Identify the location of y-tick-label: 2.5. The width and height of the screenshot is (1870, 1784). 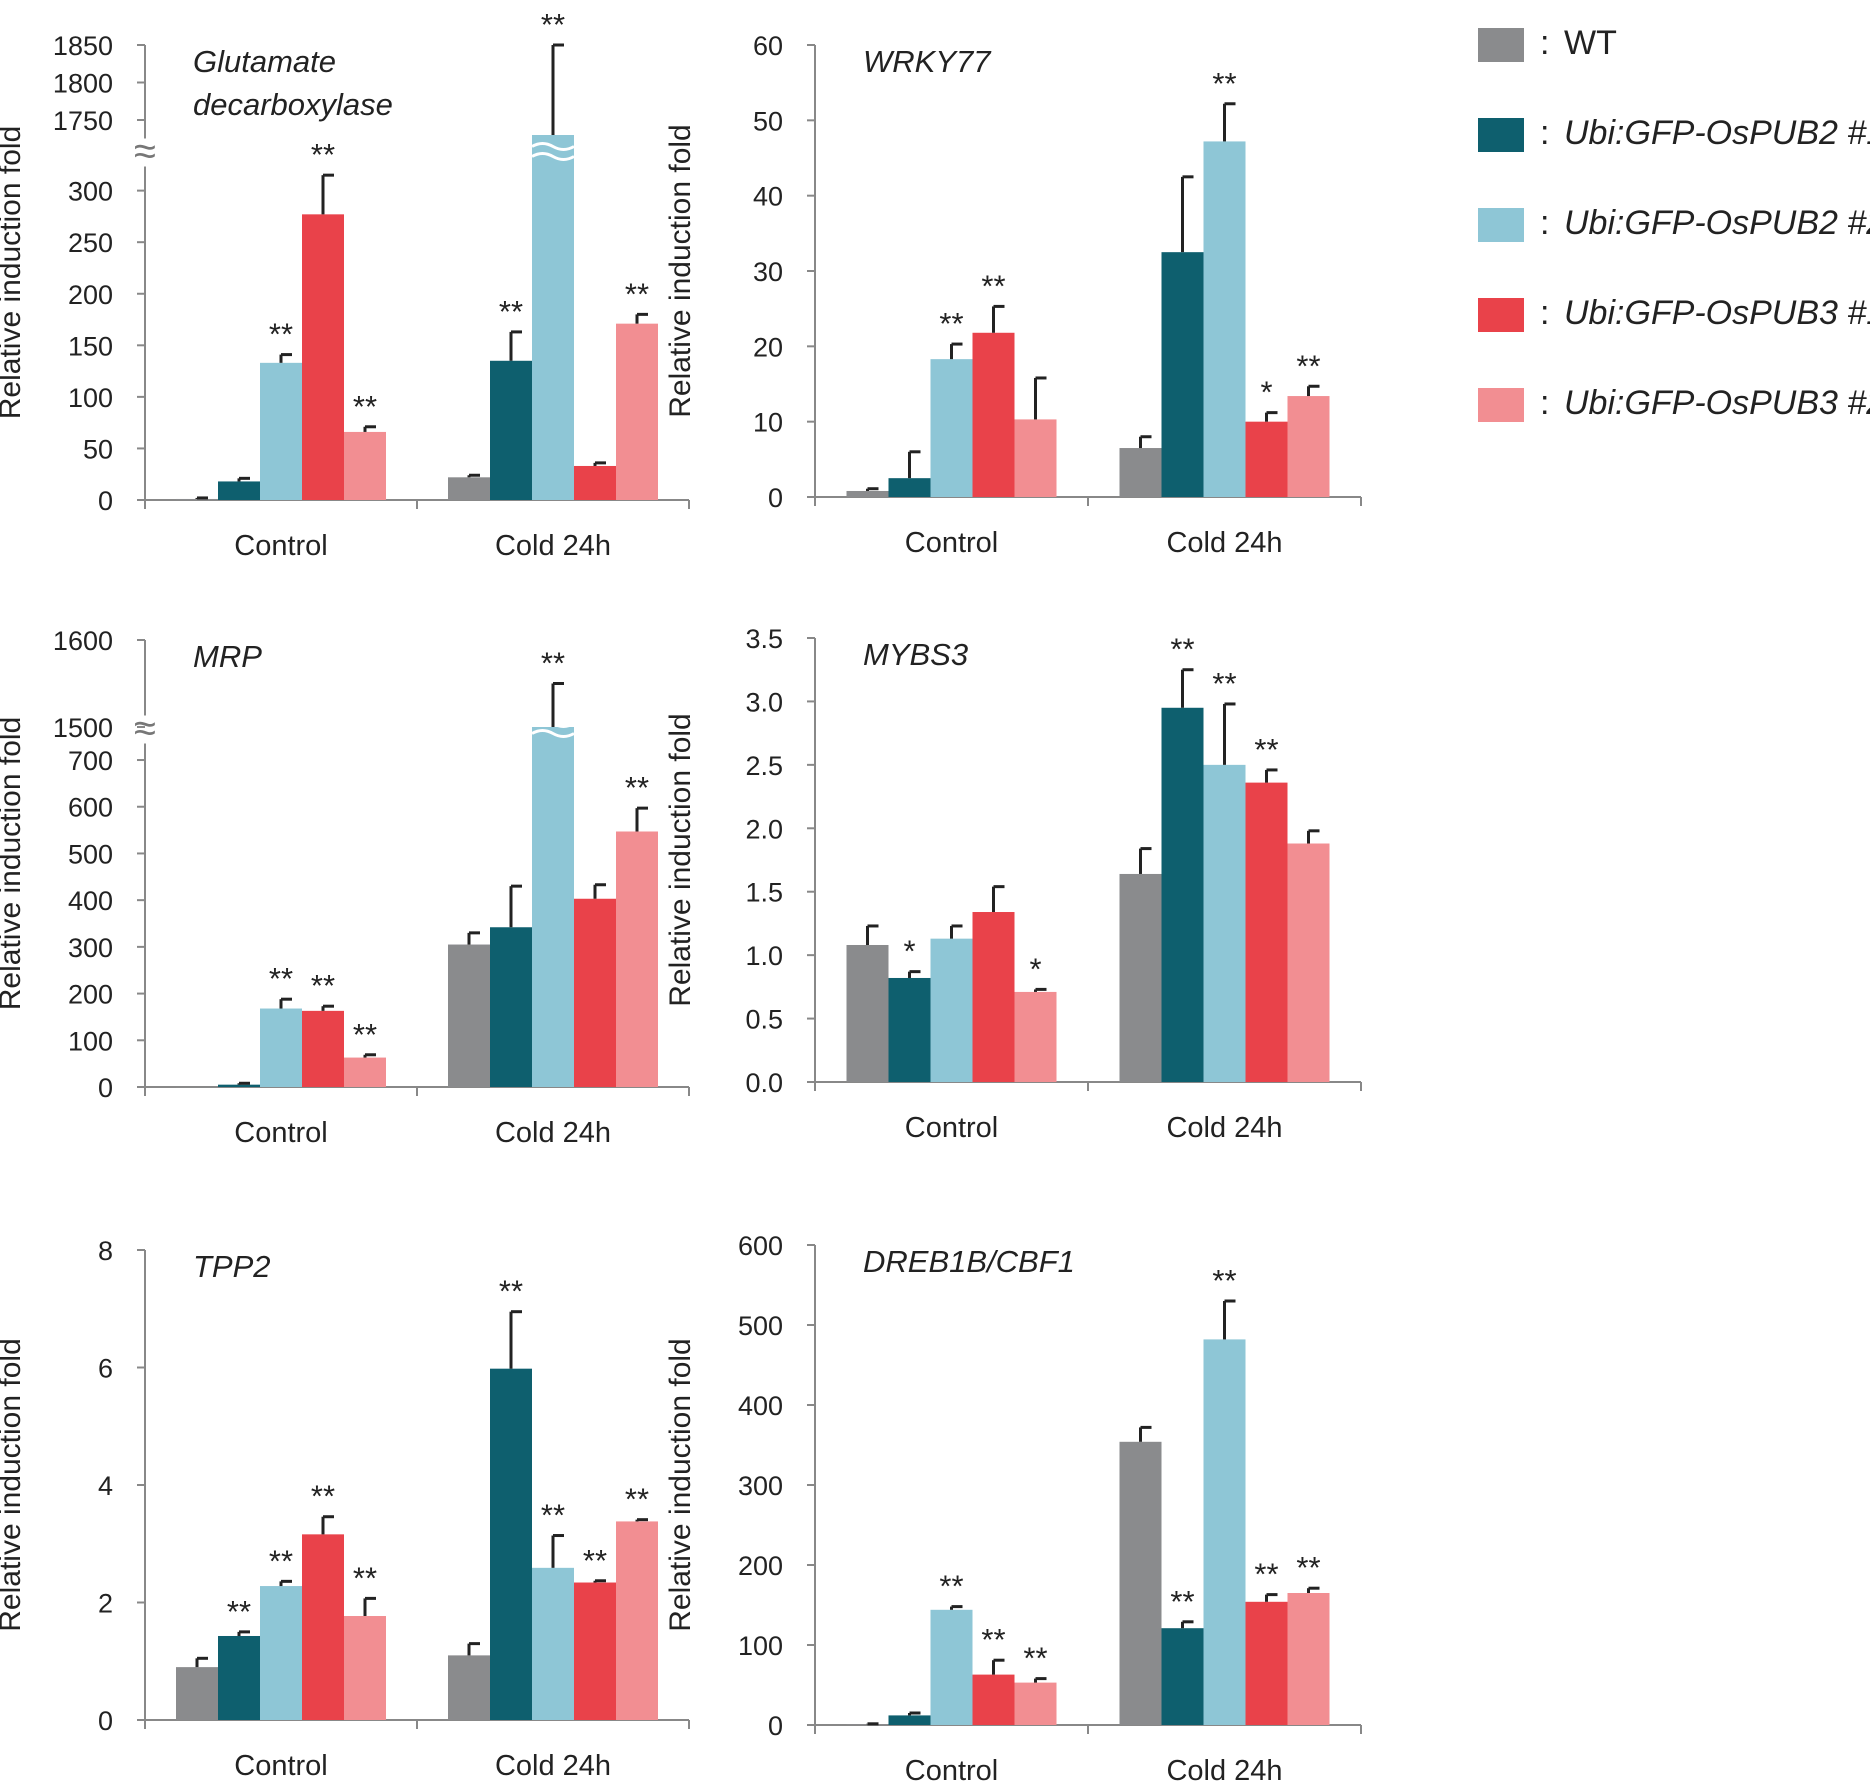
(764, 766).